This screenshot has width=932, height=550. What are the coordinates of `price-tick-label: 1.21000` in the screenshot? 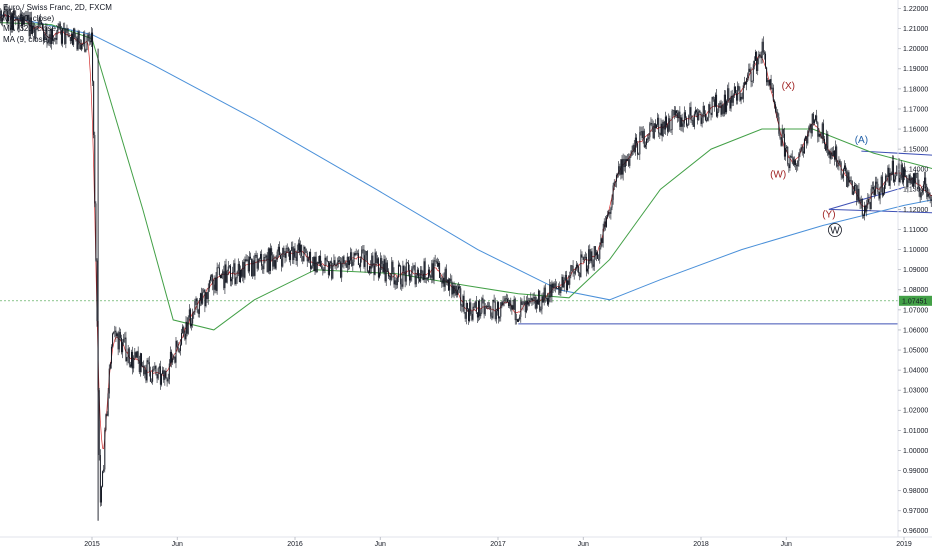 It's located at (915, 29).